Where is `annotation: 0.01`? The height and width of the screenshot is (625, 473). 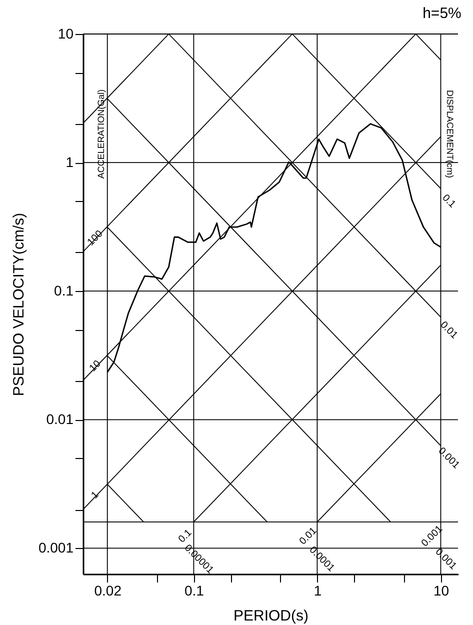
annotation: 0.01 is located at coordinates (309, 536).